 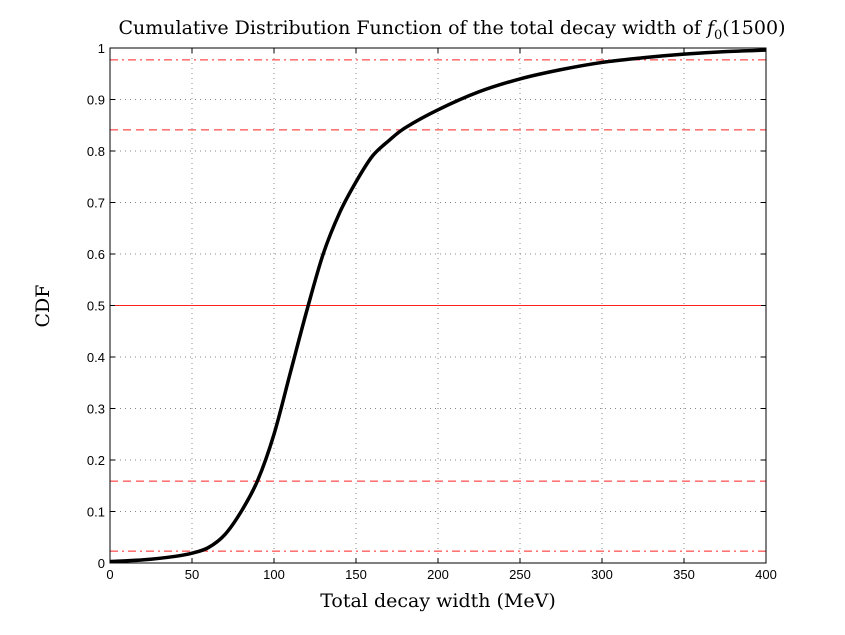 What do you see at coordinates (96, 254) in the screenshot?
I see `y-tick-label: 0.6` at bounding box center [96, 254].